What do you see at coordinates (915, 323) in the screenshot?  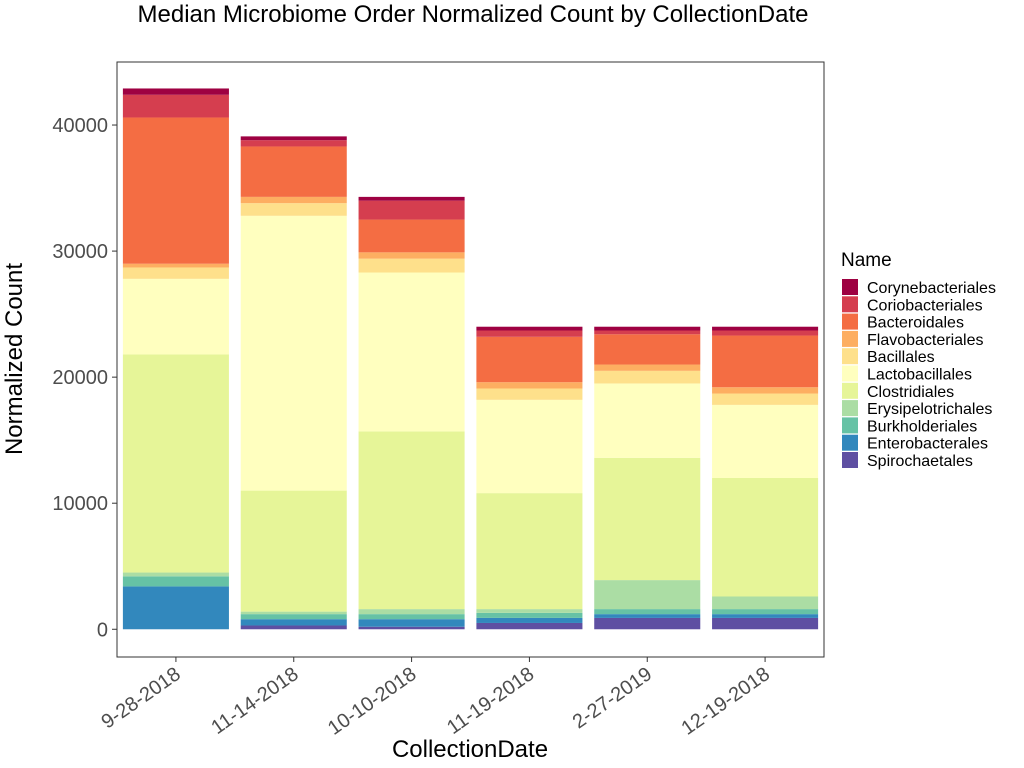 I see `legend-label-bacteroidales: Bacteroidales` at bounding box center [915, 323].